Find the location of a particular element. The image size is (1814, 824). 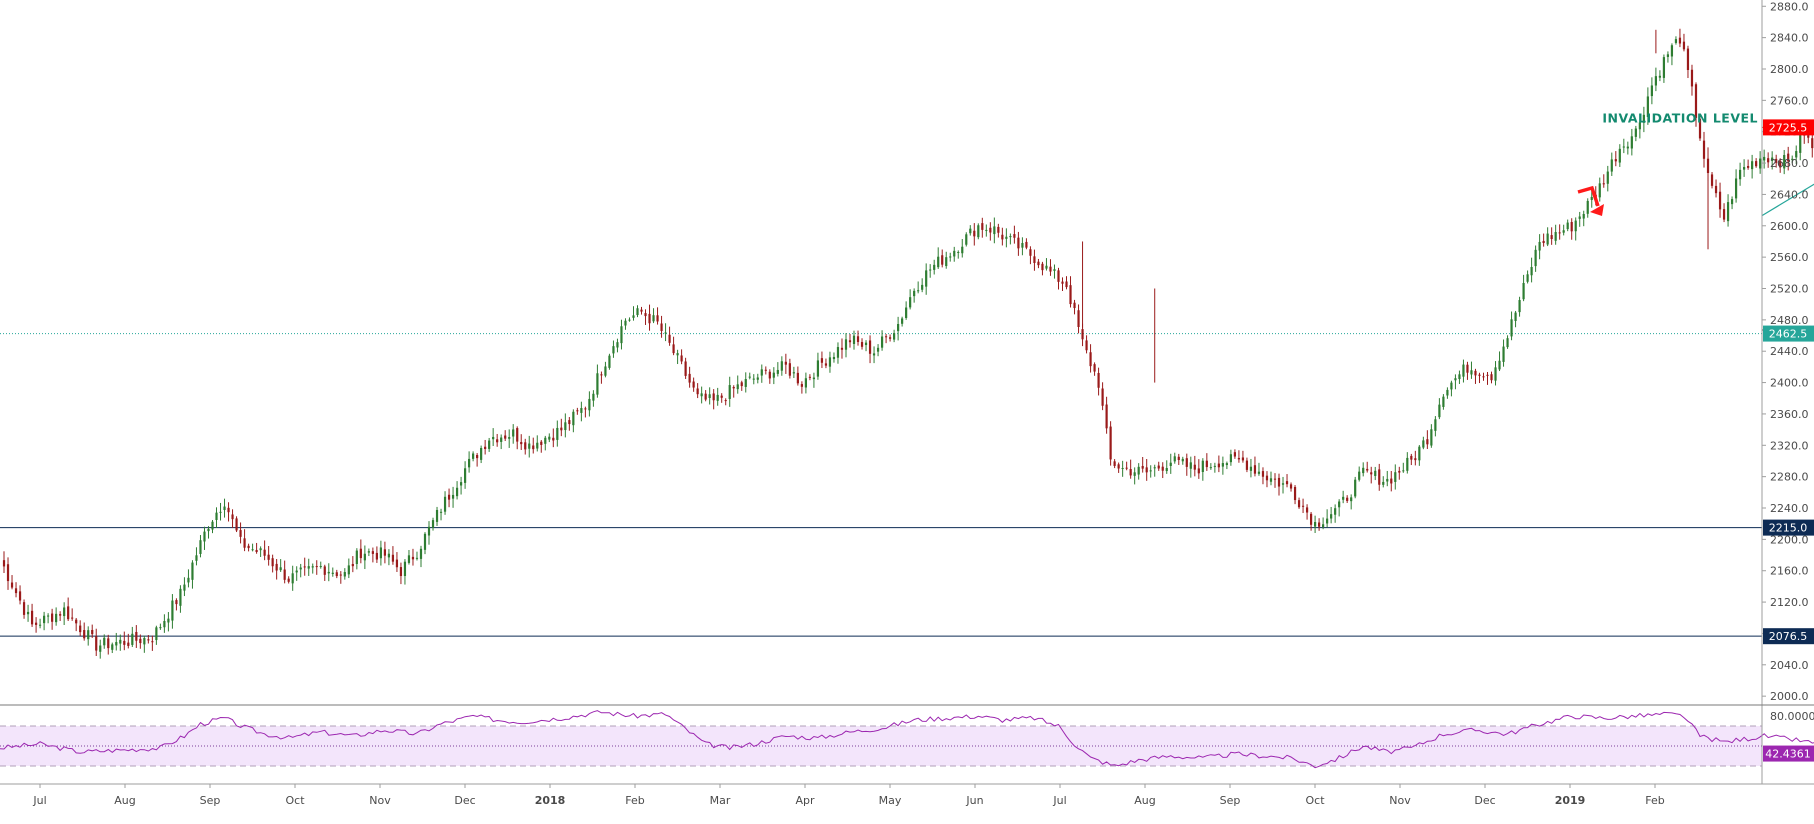

invalidation-level-label: INVALIDATION LEVEL is located at coordinates (1680, 117).